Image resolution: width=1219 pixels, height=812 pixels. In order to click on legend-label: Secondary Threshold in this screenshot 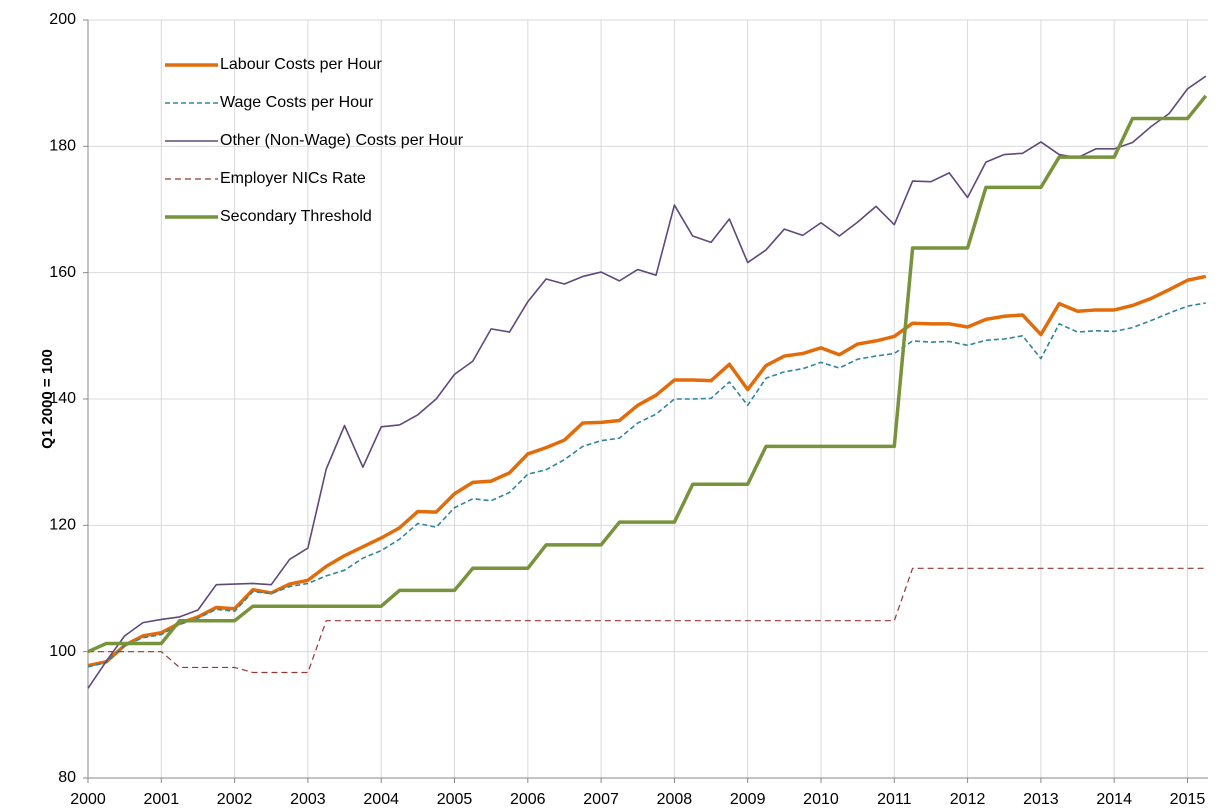, I will do `click(296, 216)`.